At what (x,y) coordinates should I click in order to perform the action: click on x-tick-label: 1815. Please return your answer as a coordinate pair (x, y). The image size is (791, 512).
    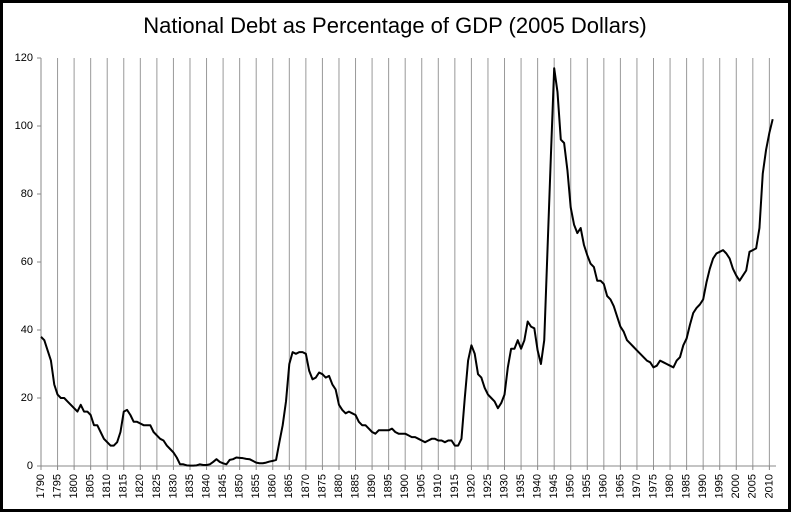
    Looking at the image, I should click on (124, 486).